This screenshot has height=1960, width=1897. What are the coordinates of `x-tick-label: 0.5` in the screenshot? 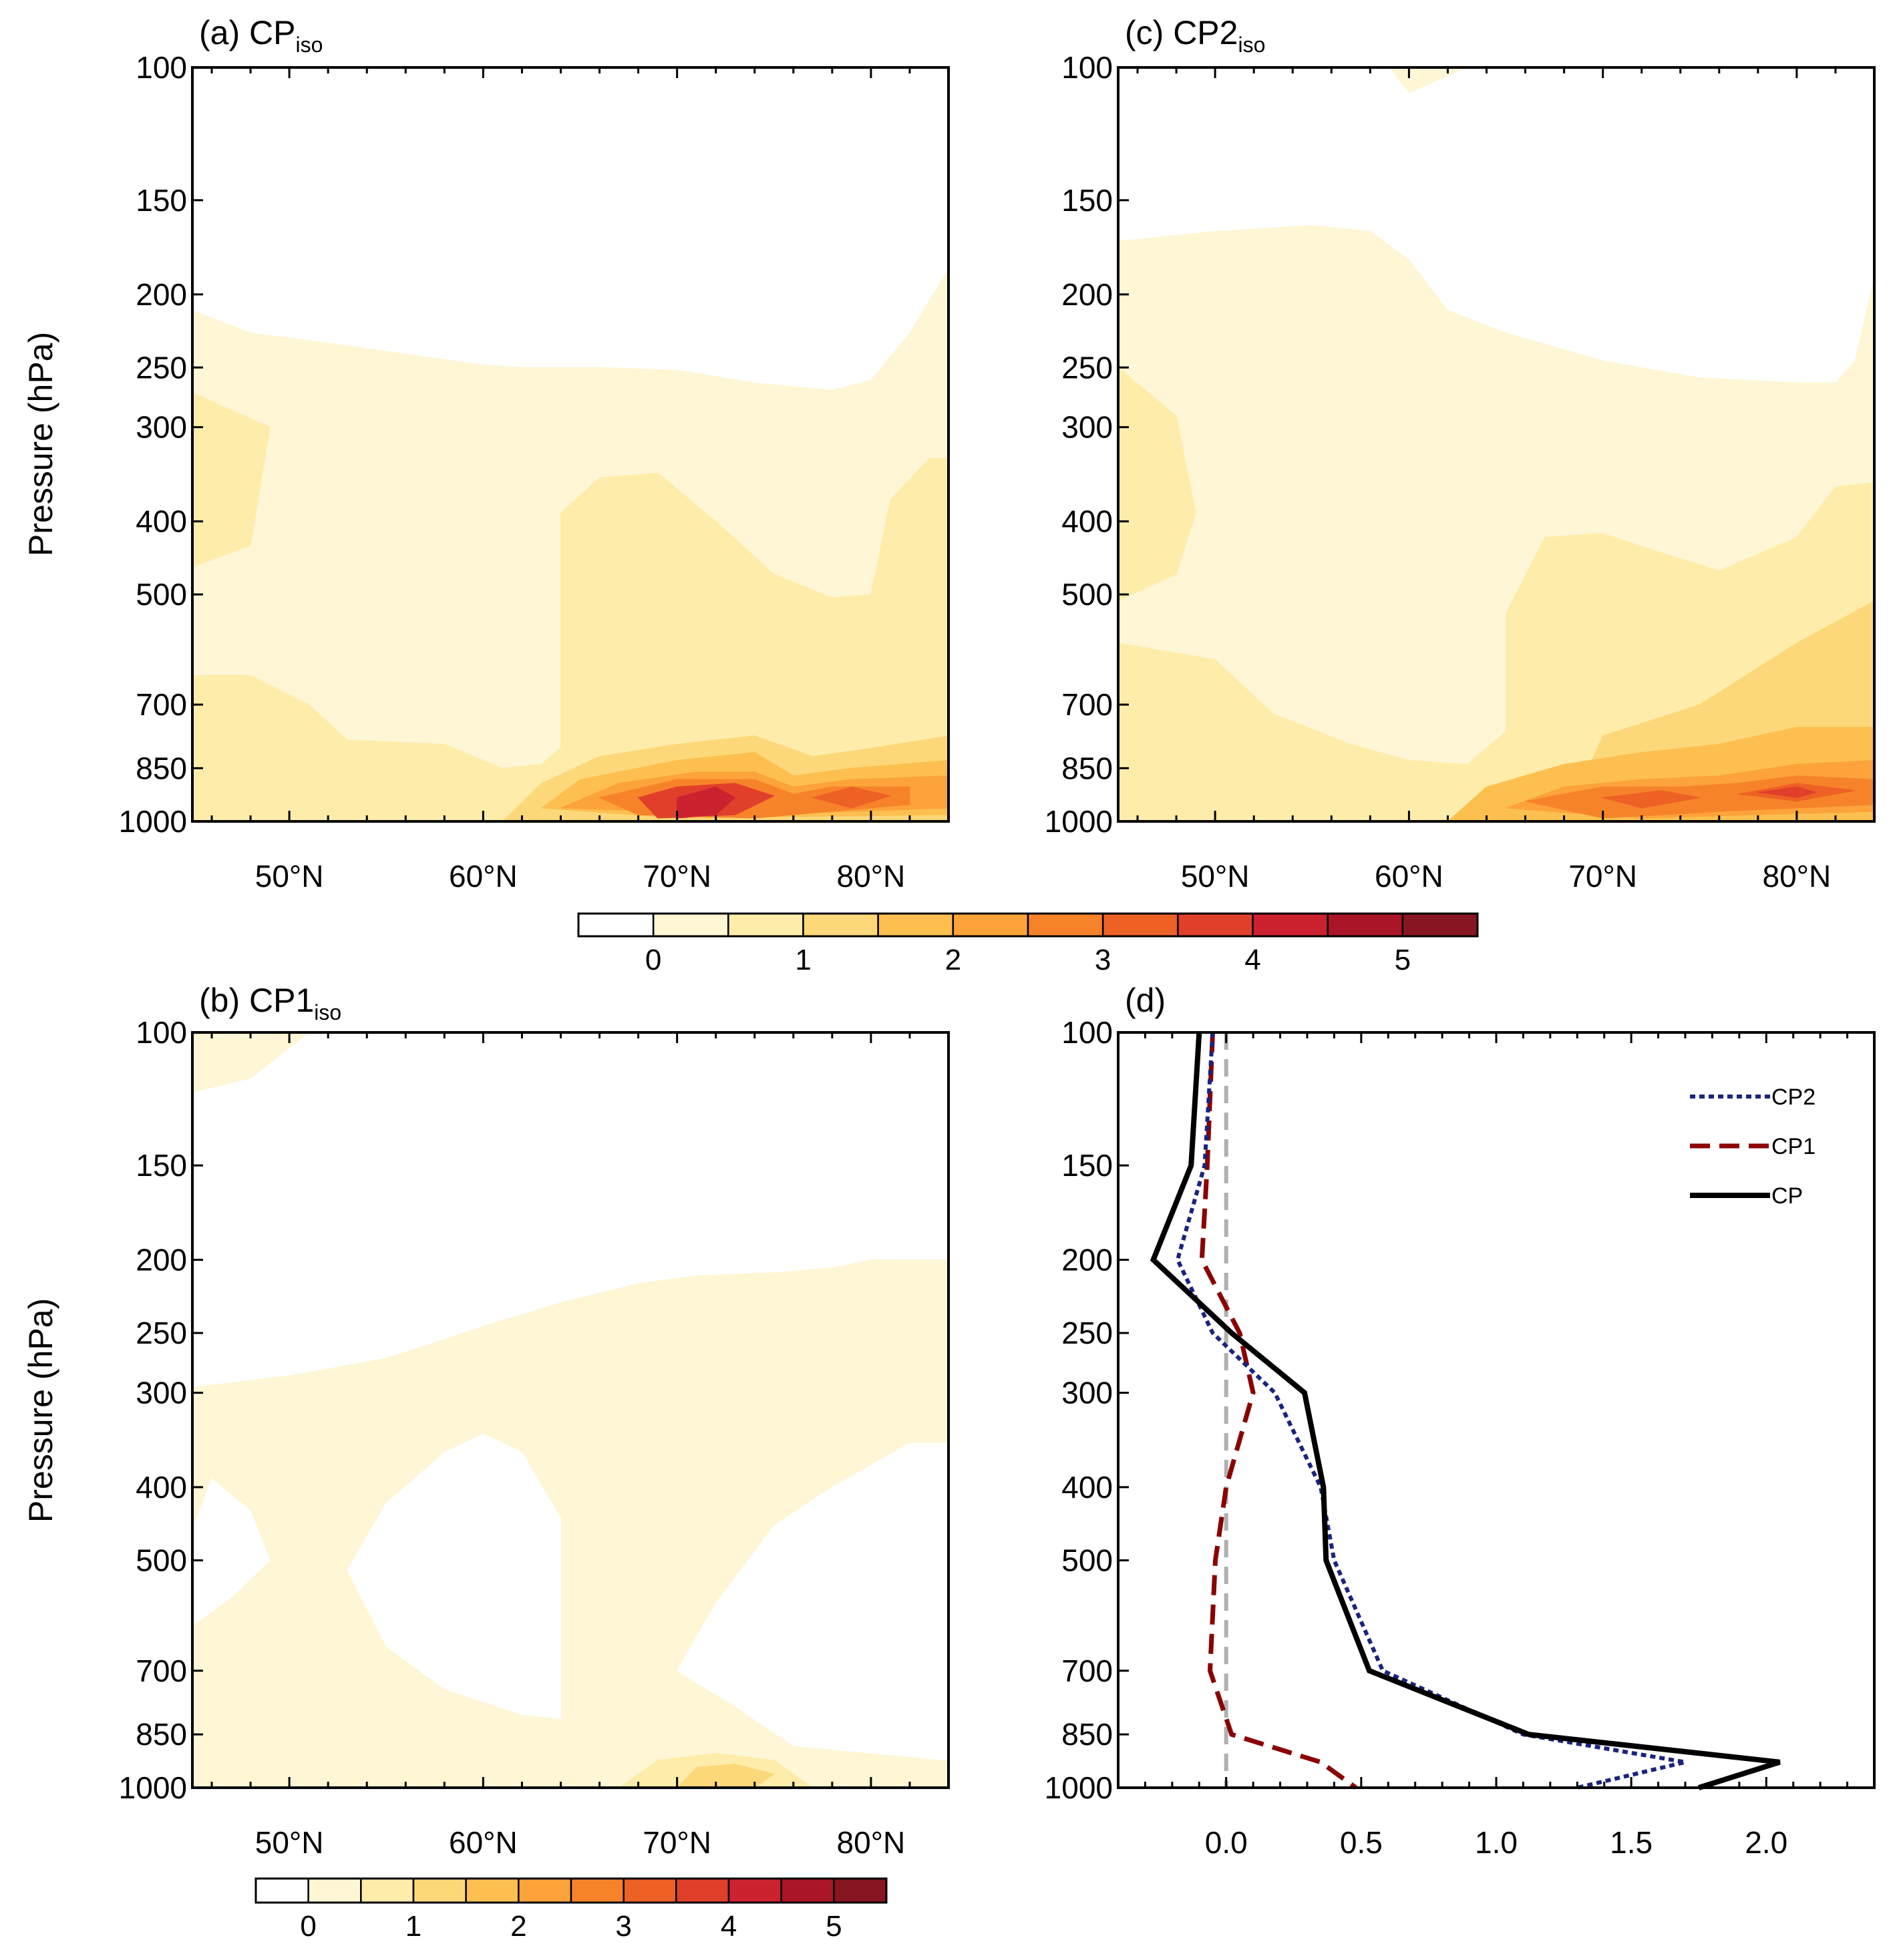 It's located at (1361, 1842).